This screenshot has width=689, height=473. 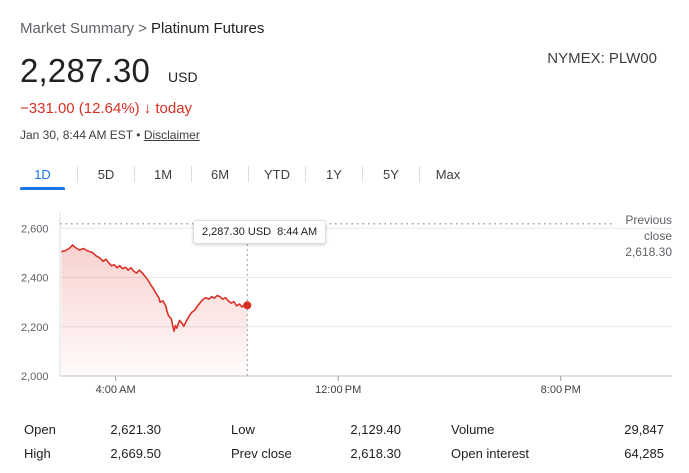 I want to click on tab-5d: 5D, so click(x=106, y=174).